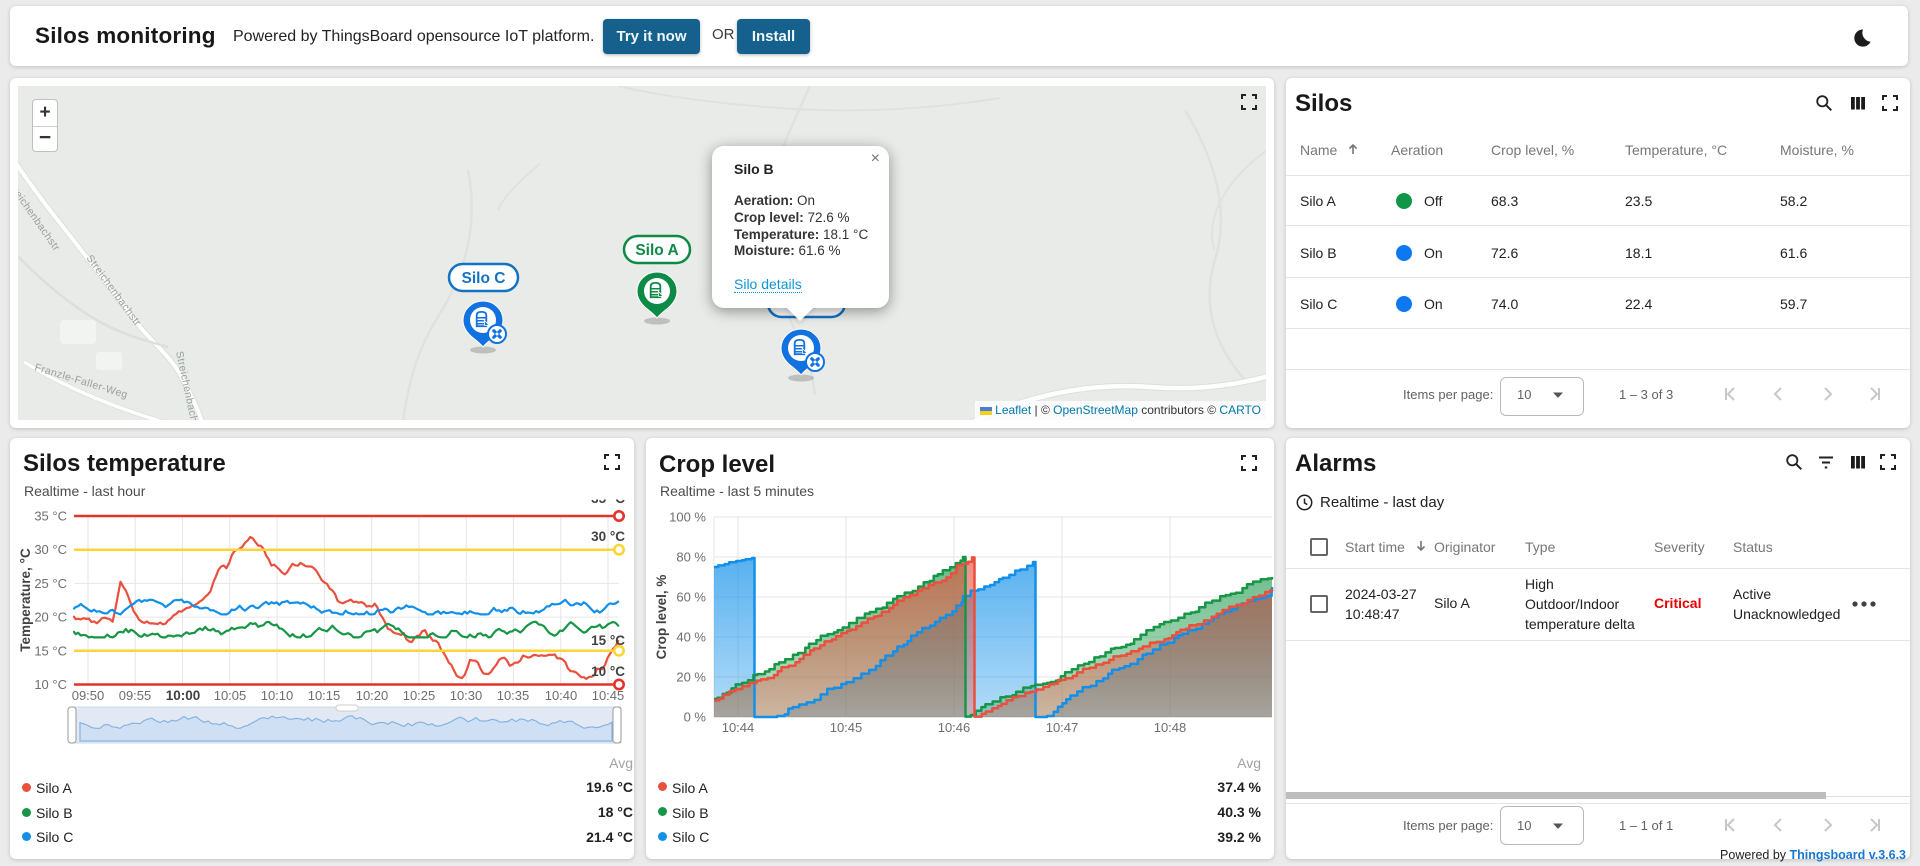 The width and height of the screenshot is (1920, 866). Describe the element at coordinates (691, 557) in the screenshot. I see `svg-text: 80 %` at that location.